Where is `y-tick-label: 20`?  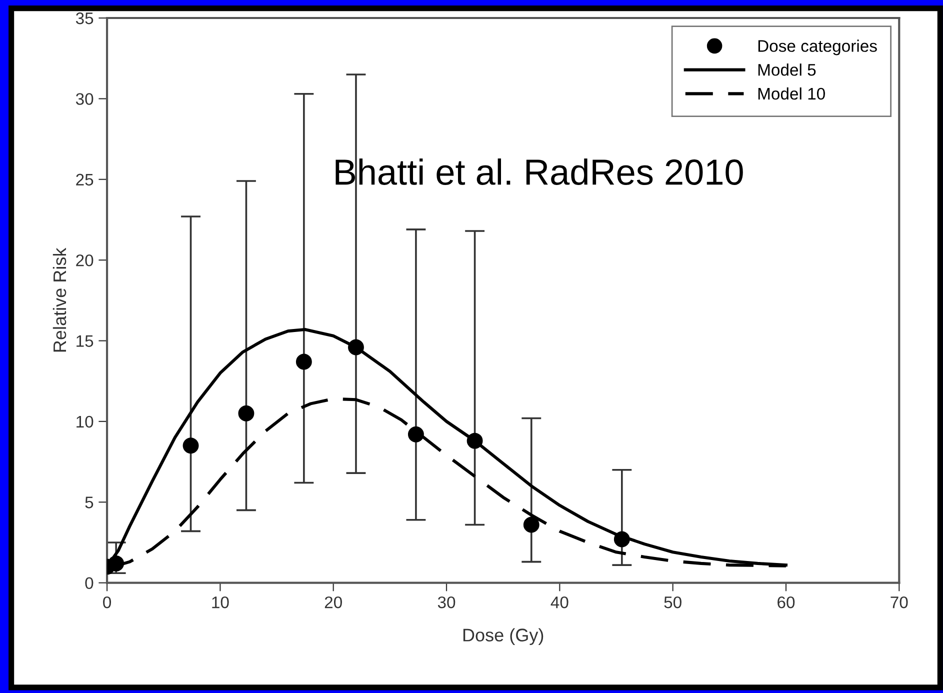 y-tick-label: 20 is located at coordinates (85, 260).